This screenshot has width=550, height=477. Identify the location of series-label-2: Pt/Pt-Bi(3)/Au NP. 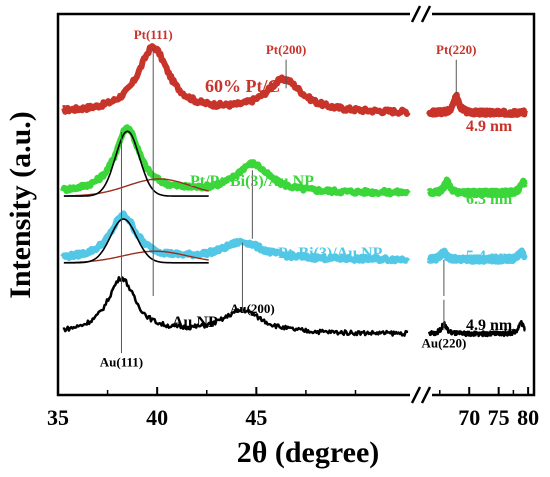
(252, 181).